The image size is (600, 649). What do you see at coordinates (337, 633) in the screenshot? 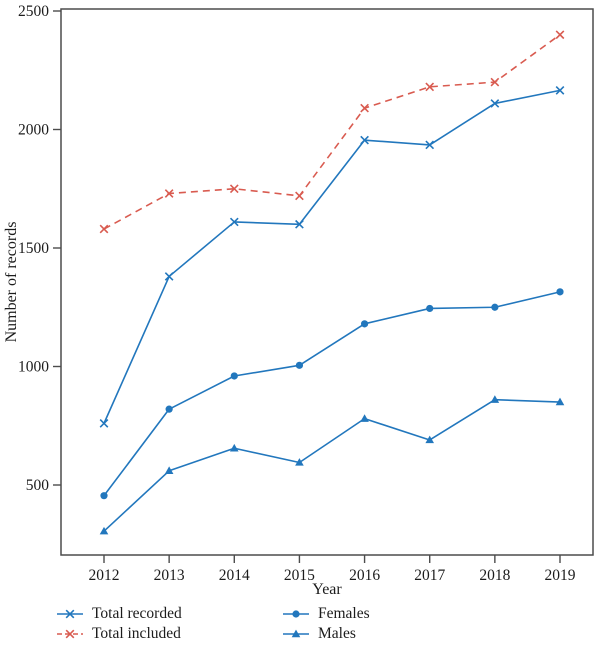
I see `legend-label-males: Males` at bounding box center [337, 633].